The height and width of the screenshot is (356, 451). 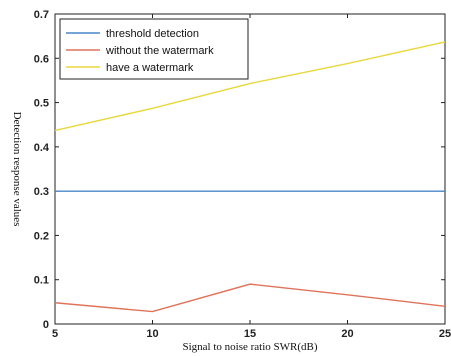 I want to click on legend-label-0: threshold detection, so click(x=152, y=34).